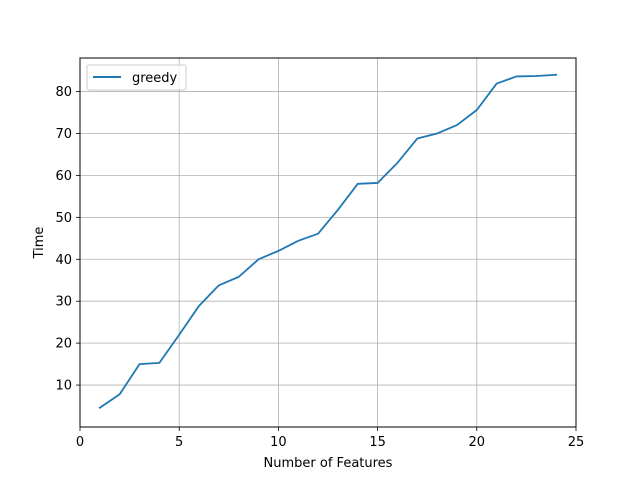  Describe the element at coordinates (155, 78) in the screenshot. I see `legend-label-greedy: greedy` at that location.